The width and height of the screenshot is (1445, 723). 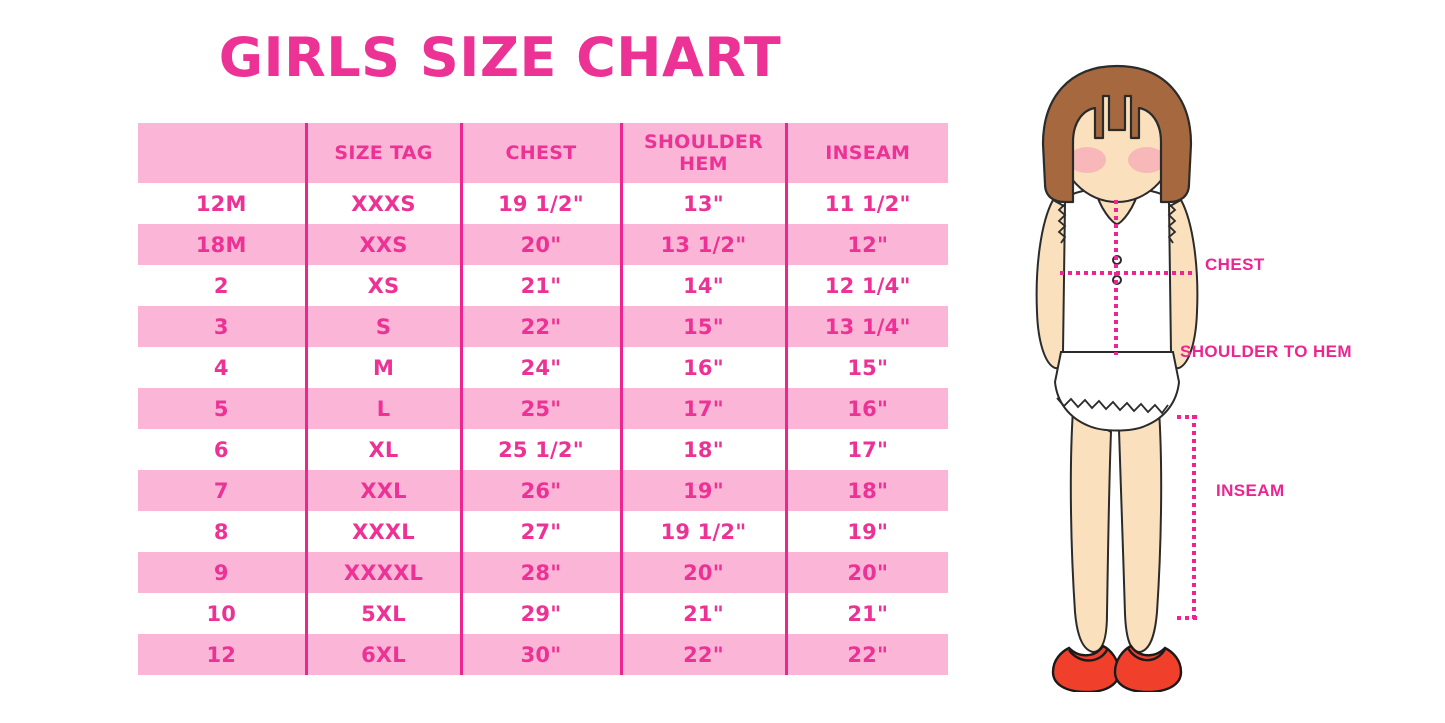 What do you see at coordinates (867, 244) in the screenshot?
I see `cell-inseam: 12"` at bounding box center [867, 244].